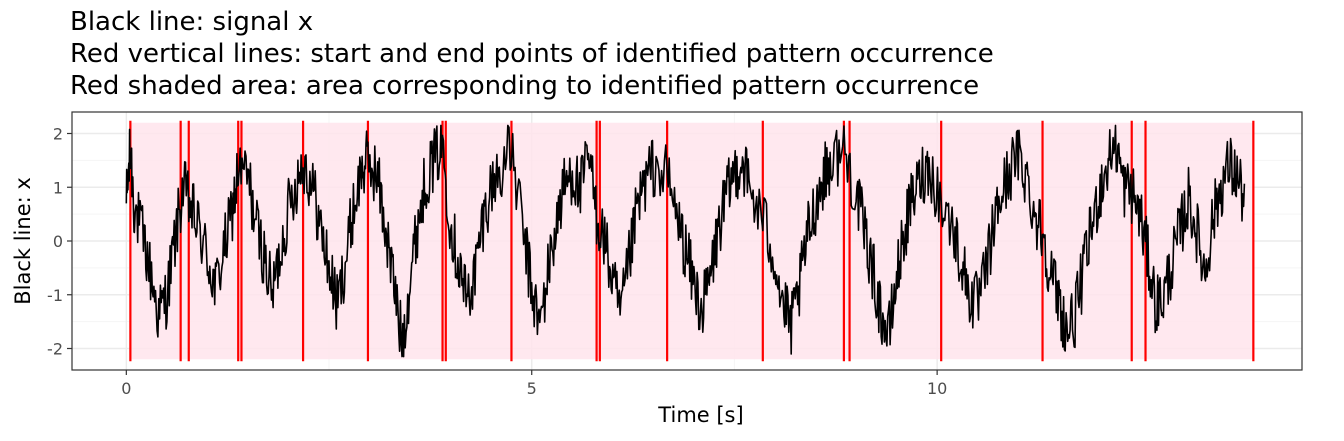 Image resolution: width=1344 pixels, height=441 pixels. I want to click on y-tick-label: 2, so click(58, 134).